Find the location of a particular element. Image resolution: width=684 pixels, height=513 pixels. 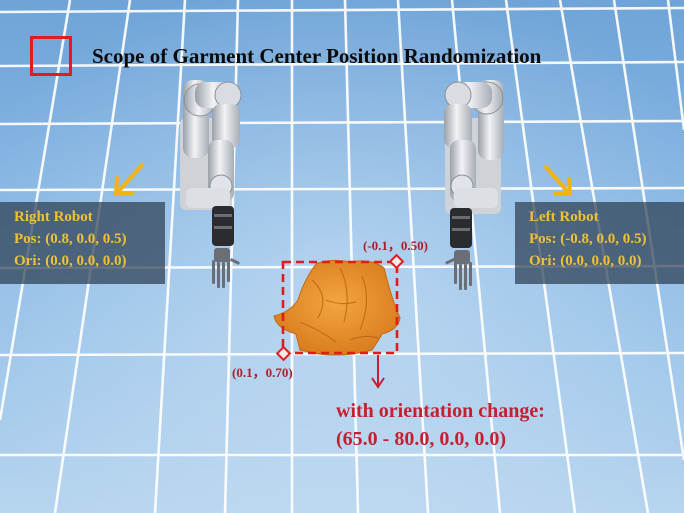

orientation-line-1: with orientation change: is located at coordinates (440, 411).